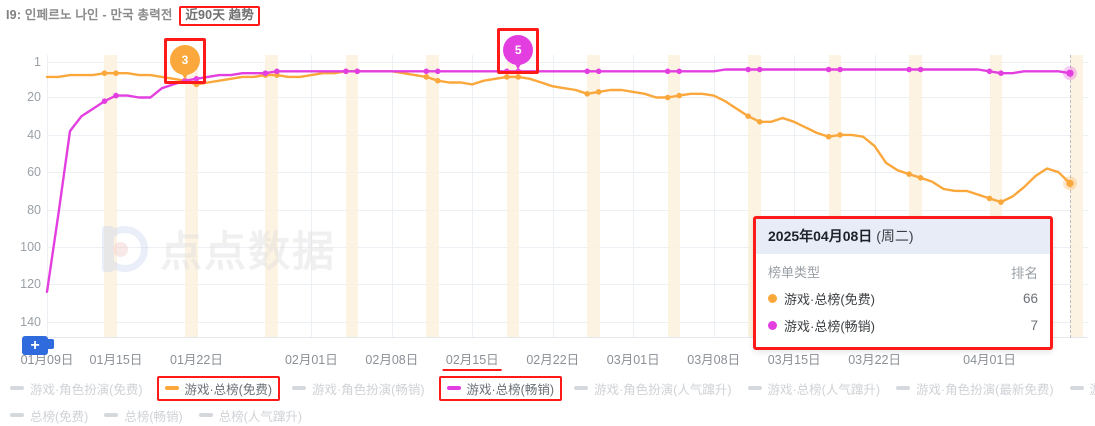 The width and height of the screenshot is (1095, 426). What do you see at coordinates (985, 388) in the screenshot?
I see `legend-item-label: 游戏·角色扮演(最新免费)` at bounding box center [985, 388].